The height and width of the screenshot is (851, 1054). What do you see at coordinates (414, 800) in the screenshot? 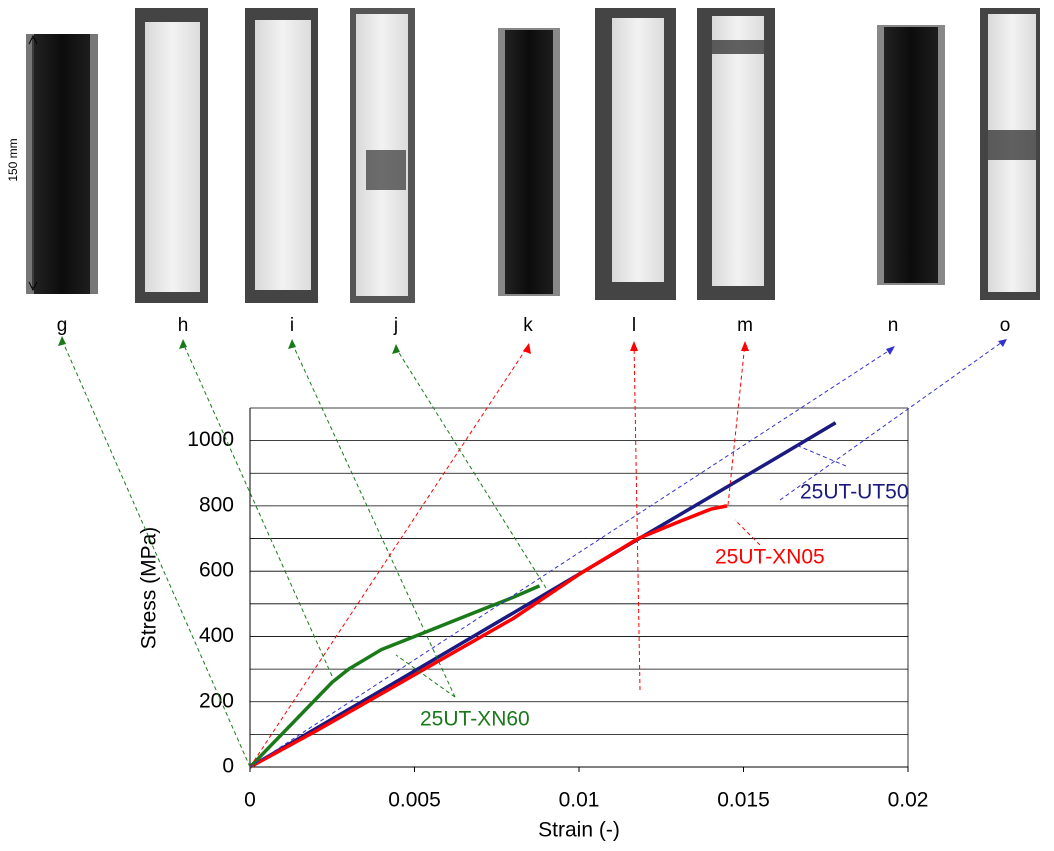
I see `x-tick-label: 0.005` at bounding box center [414, 800].